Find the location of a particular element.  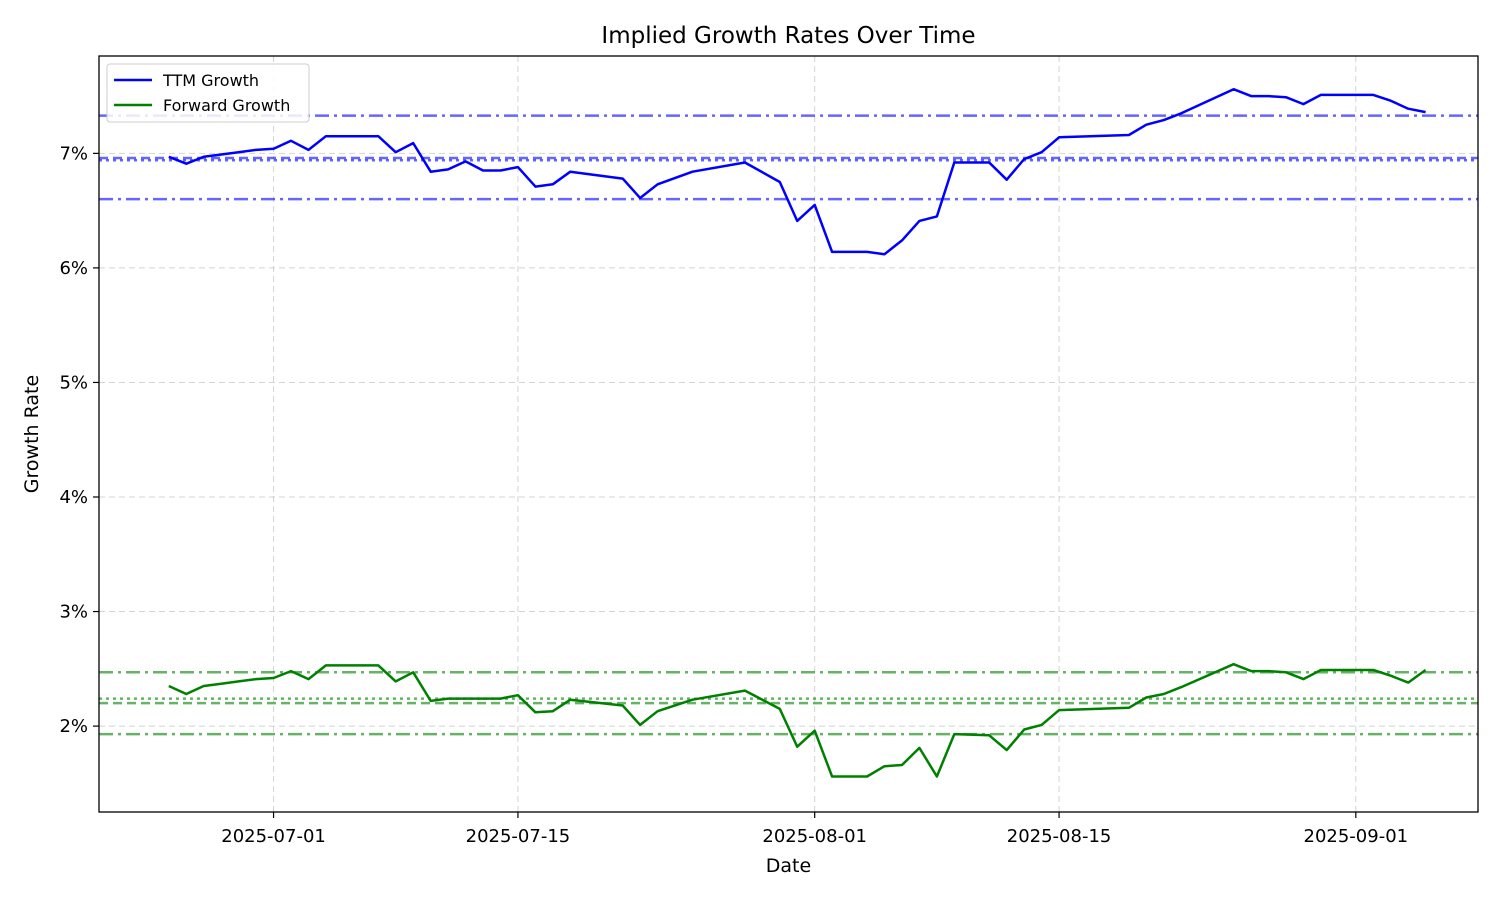

legend: TTM Growth Forward Growth is located at coordinates (208, 93).